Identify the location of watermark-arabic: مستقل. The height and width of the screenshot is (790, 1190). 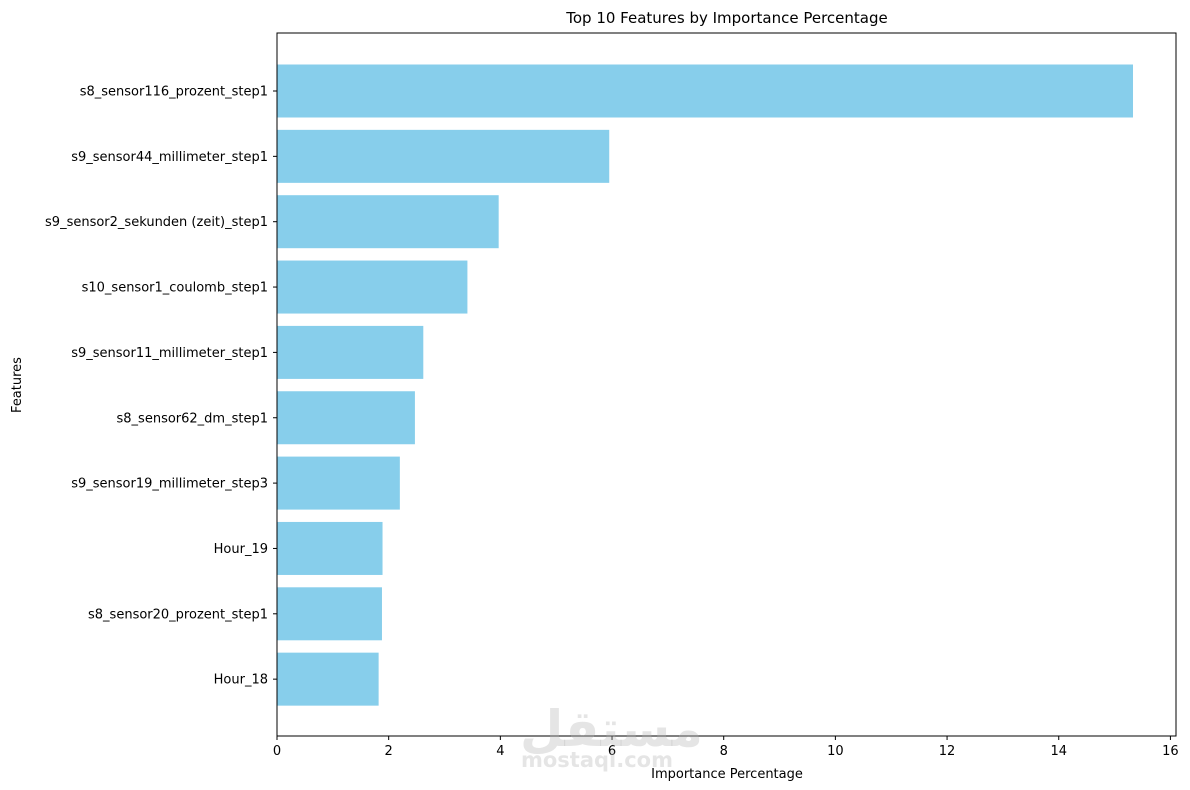
(611, 729).